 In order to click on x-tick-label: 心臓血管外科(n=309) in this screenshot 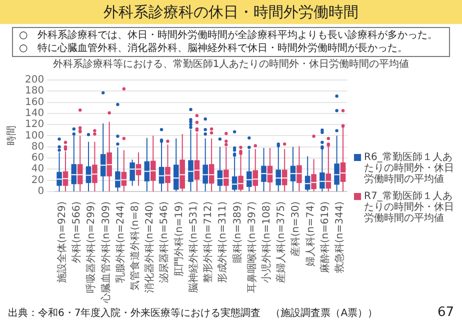, I will do `click(106, 252)`.